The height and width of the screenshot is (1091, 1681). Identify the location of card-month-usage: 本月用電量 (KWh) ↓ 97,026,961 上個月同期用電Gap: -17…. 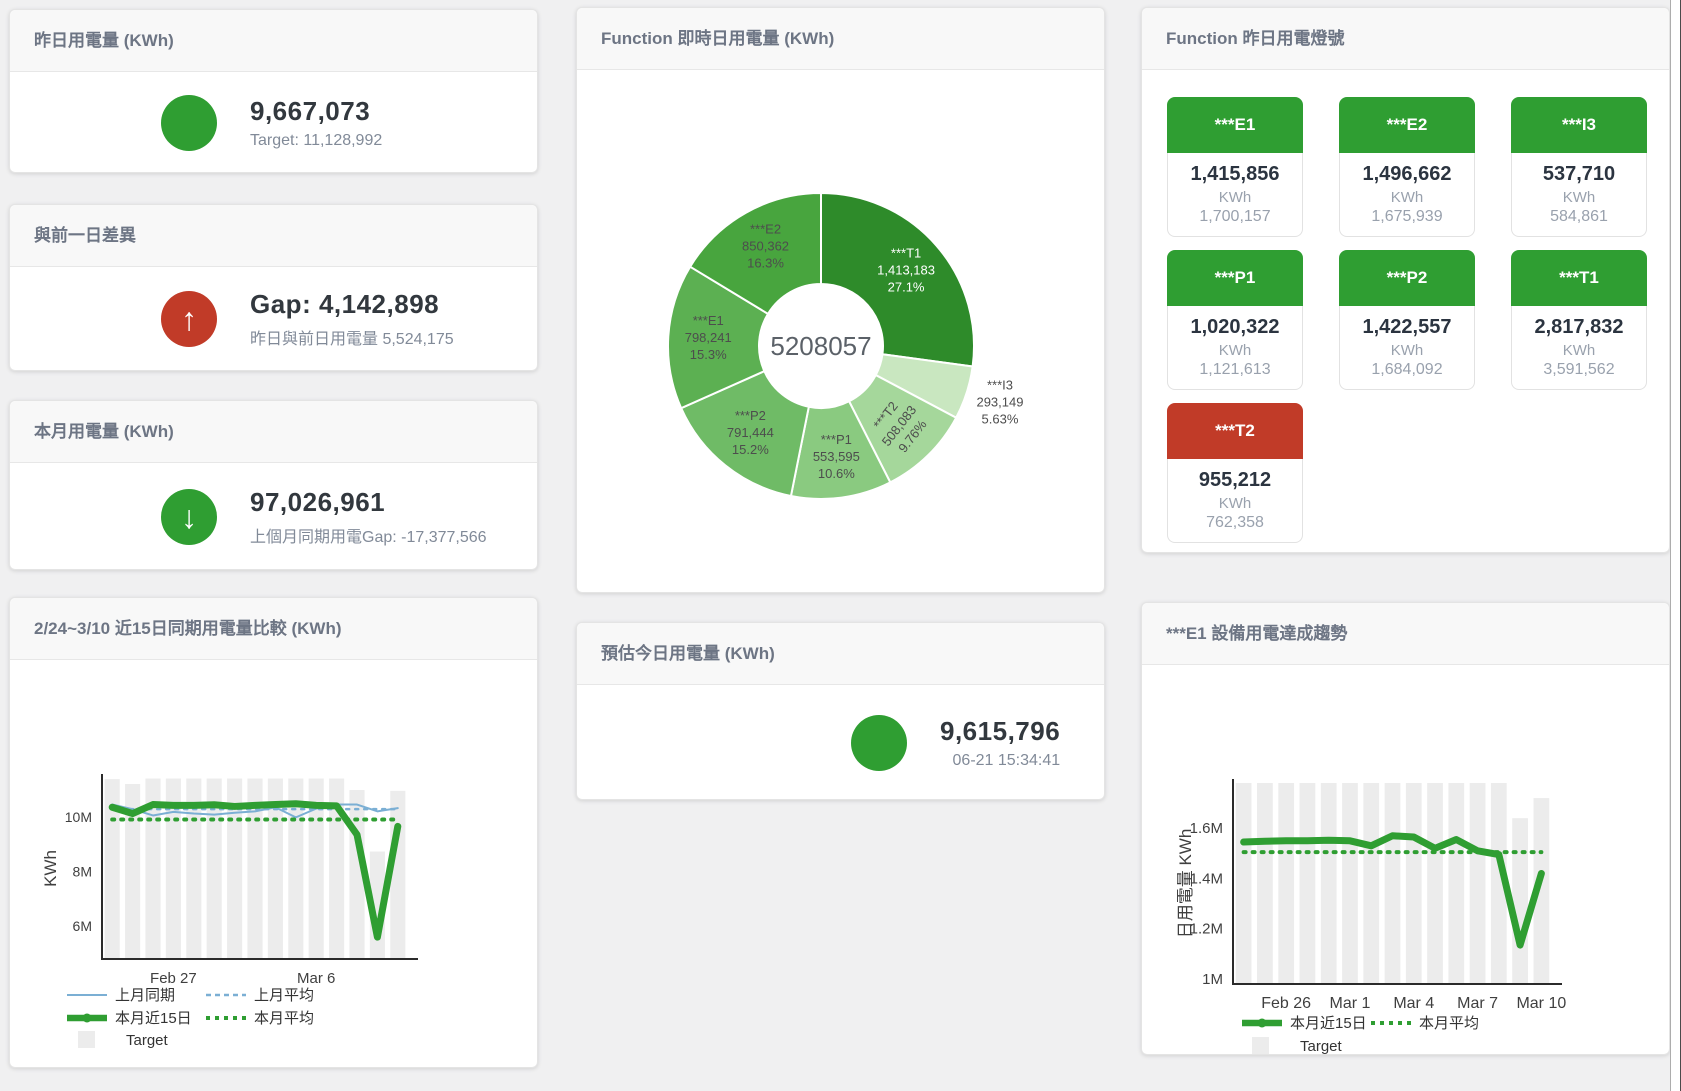
(273, 485).